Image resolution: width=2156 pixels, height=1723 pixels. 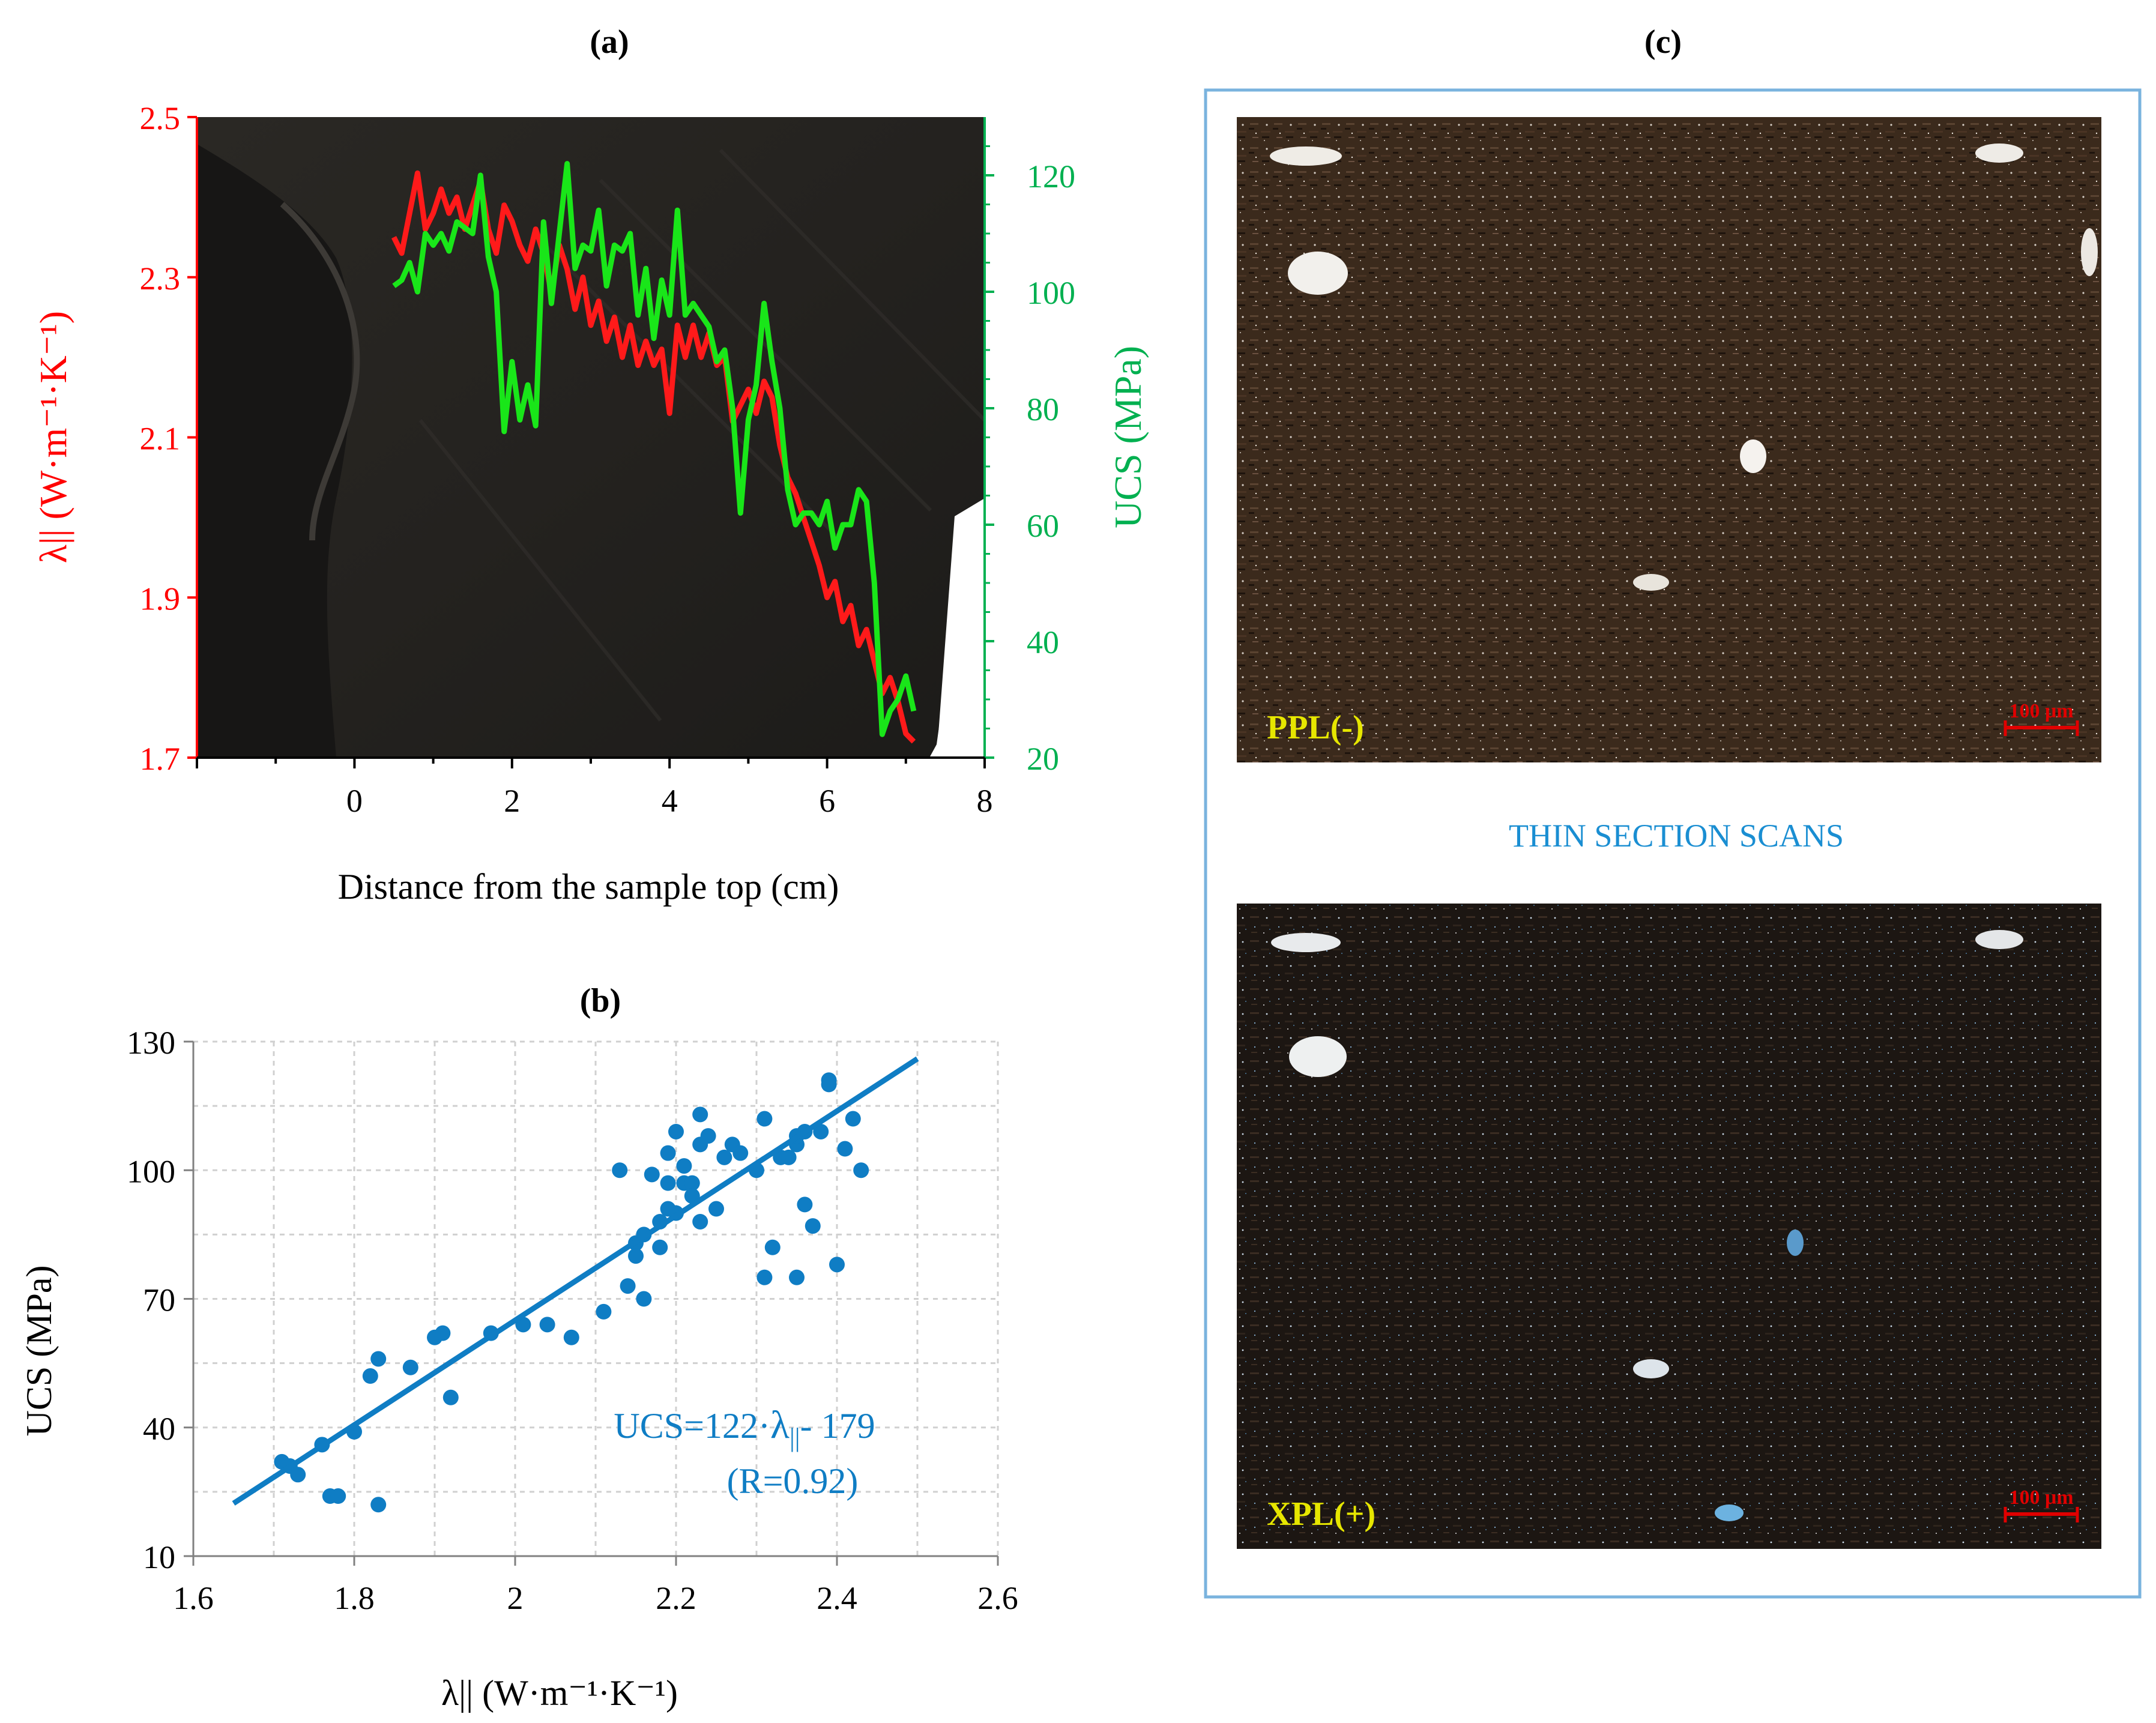 I want to click on panel-b-axes: 10 40 70 100 130 1.6 1.8 2 2.2 2.4 2.6, so click(x=572, y=1321).